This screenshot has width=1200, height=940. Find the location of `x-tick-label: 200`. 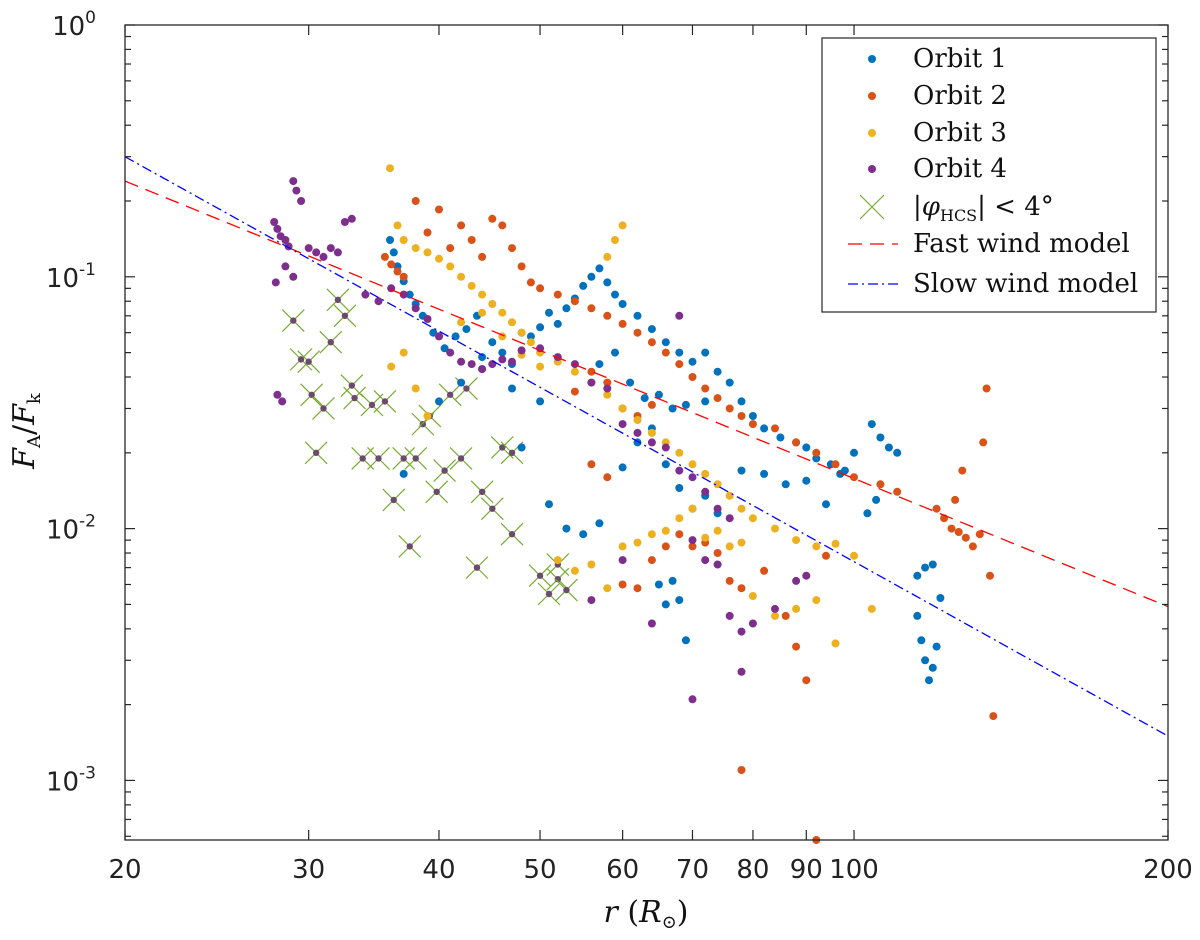

x-tick-label: 200 is located at coordinates (1168, 870).